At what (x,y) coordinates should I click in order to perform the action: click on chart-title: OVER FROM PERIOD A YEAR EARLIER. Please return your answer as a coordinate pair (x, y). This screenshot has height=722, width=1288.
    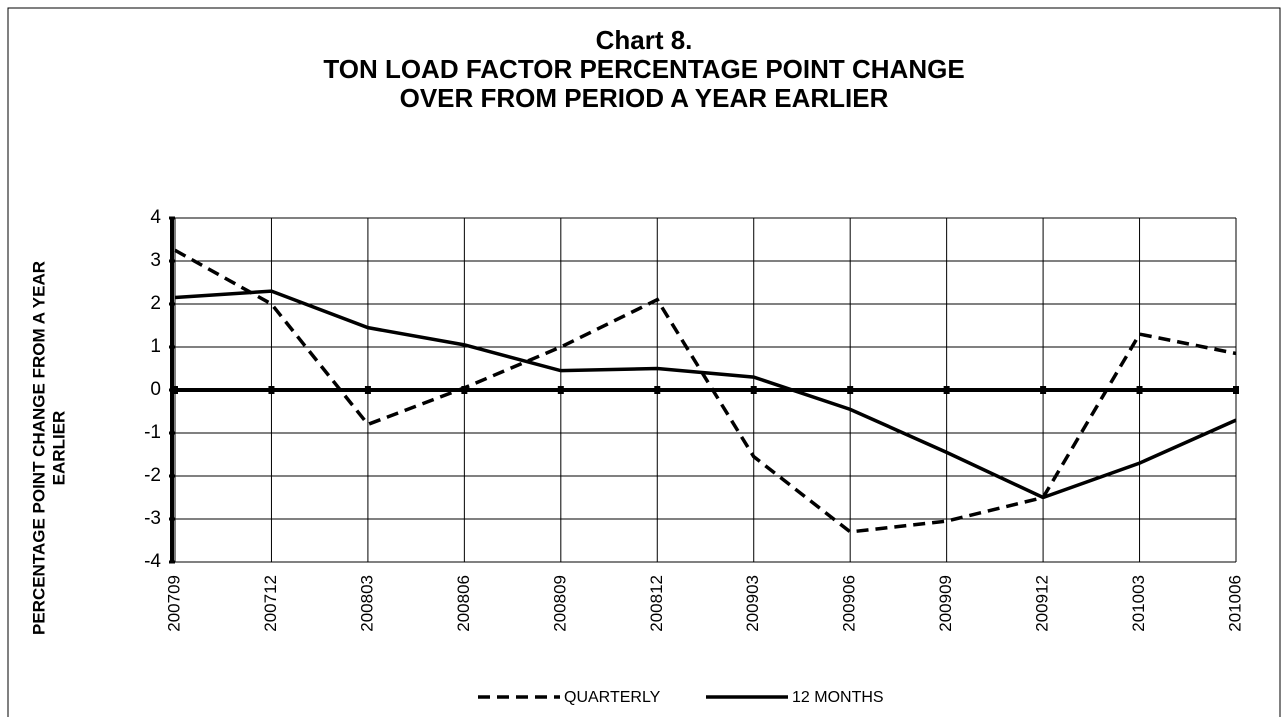
    Looking at the image, I should click on (644, 98).